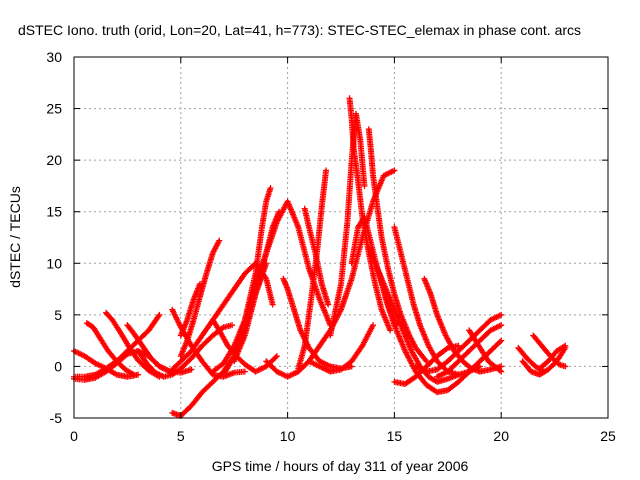 The image size is (640, 480). Describe the element at coordinates (58, 366) in the screenshot. I see `y-tick-label: 0` at that location.